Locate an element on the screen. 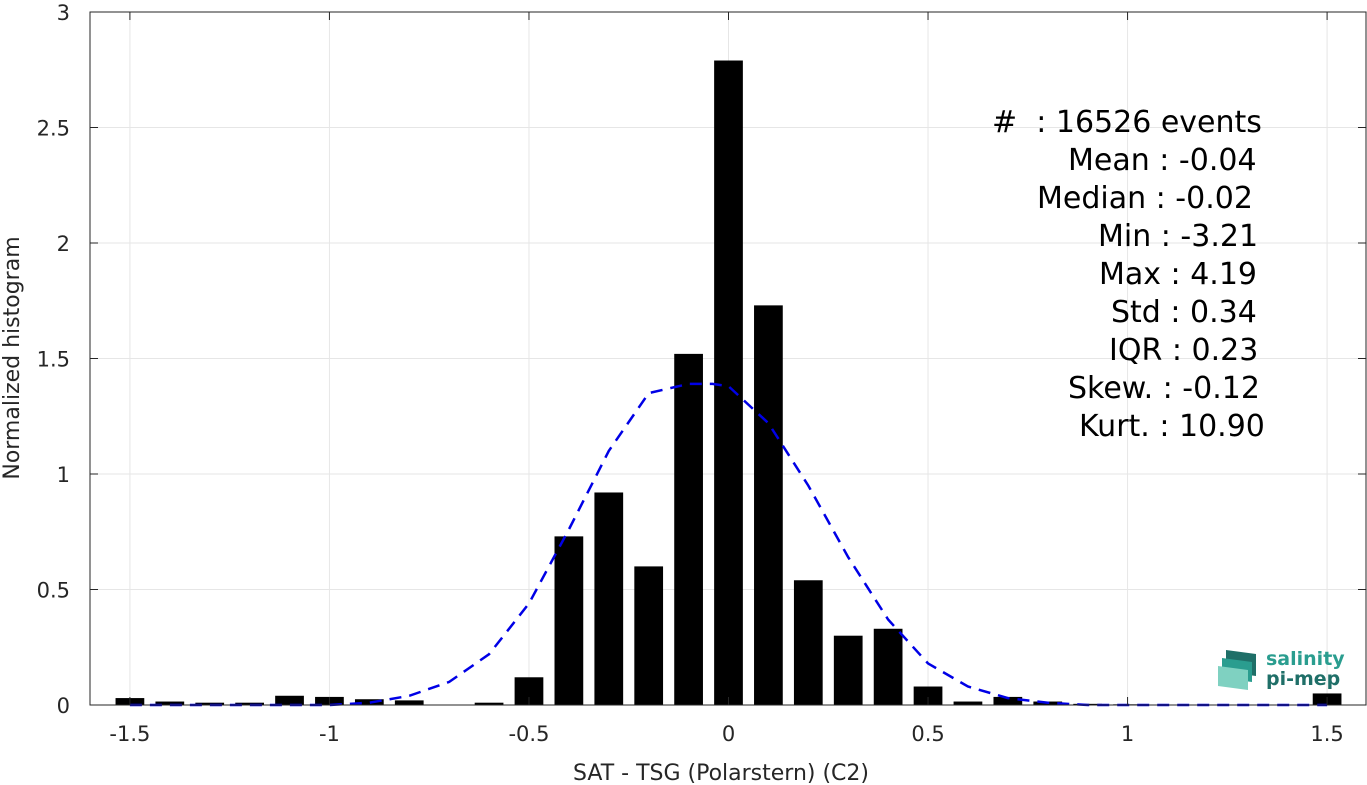 This screenshot has width=1367, height=785. y-tick-label: 0.5 is located at coordinates (53, 591).